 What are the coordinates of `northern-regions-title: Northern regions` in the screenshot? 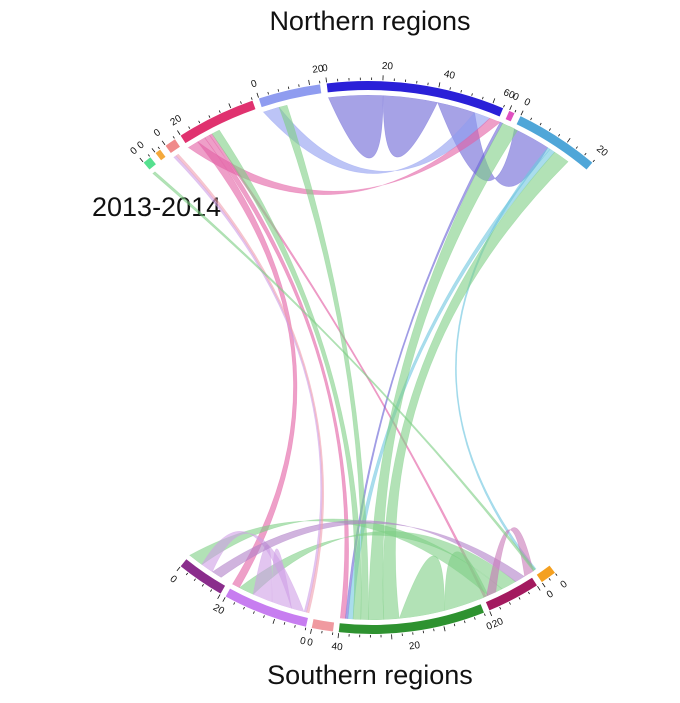 It's located at (370, 21).